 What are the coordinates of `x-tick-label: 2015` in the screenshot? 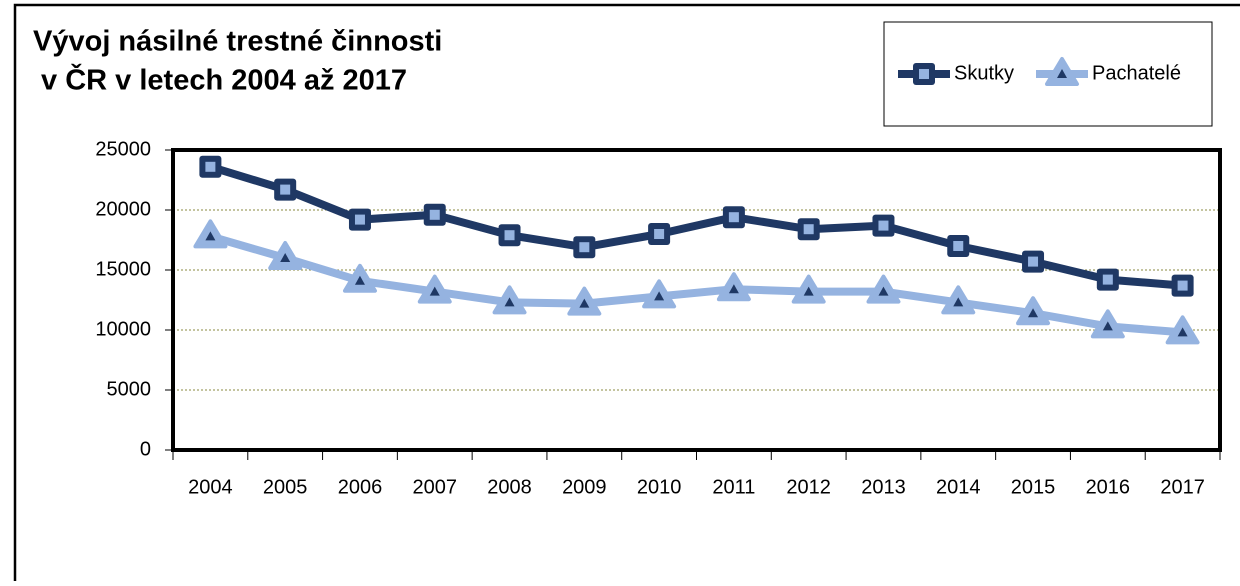 It's located at (1033, 487).